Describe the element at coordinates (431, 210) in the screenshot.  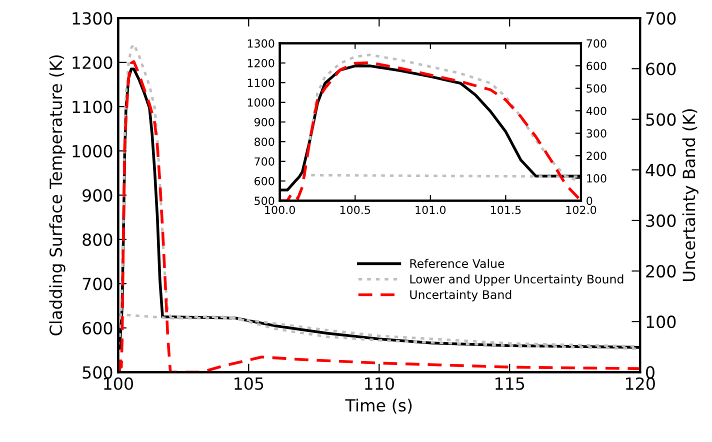
I see `x-tick-label: 101.0` at that location.